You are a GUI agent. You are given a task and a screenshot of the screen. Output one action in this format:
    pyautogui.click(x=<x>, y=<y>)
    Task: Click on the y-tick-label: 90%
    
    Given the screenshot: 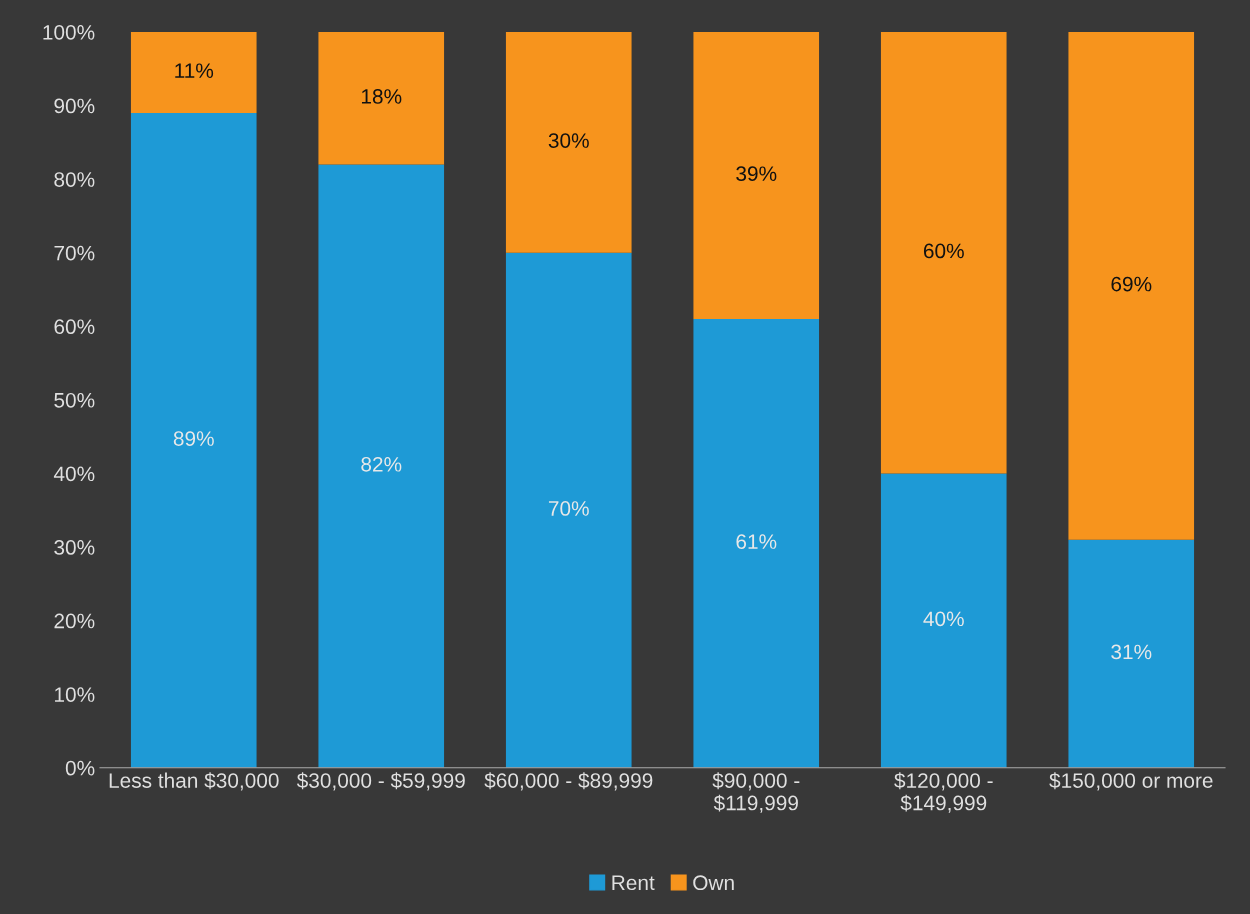 What is the action you would take?
    pyautogui.click(x=74, y=106)
    